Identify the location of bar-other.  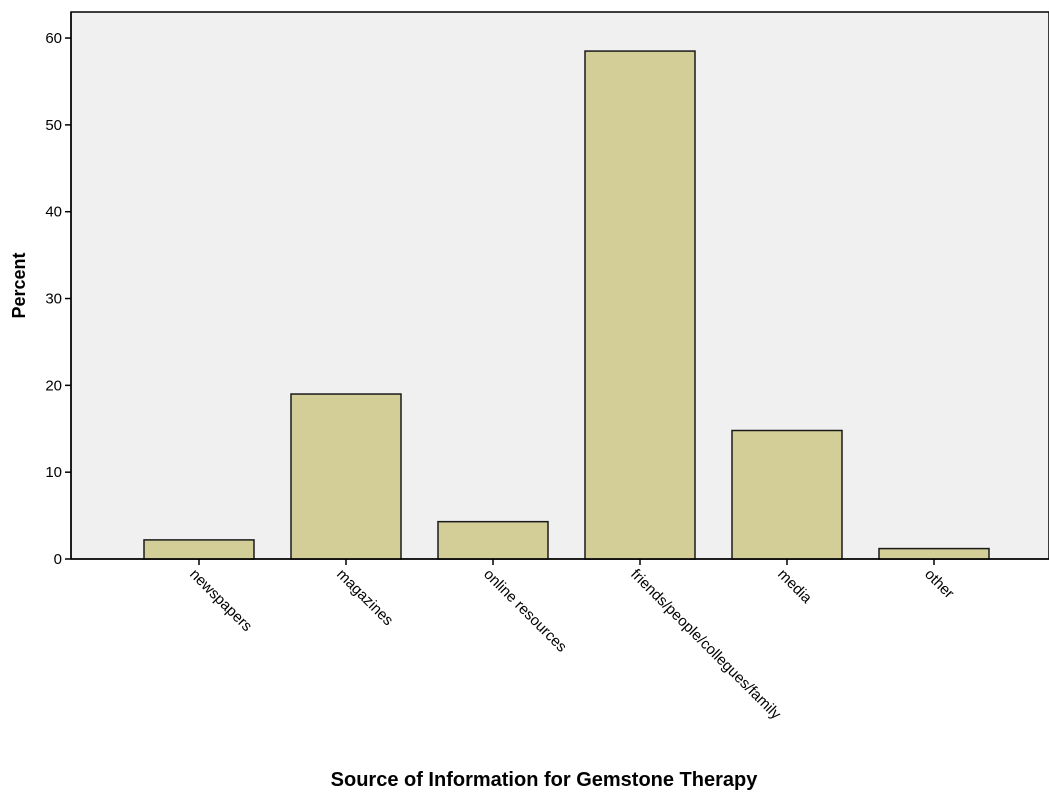
(934, 553).